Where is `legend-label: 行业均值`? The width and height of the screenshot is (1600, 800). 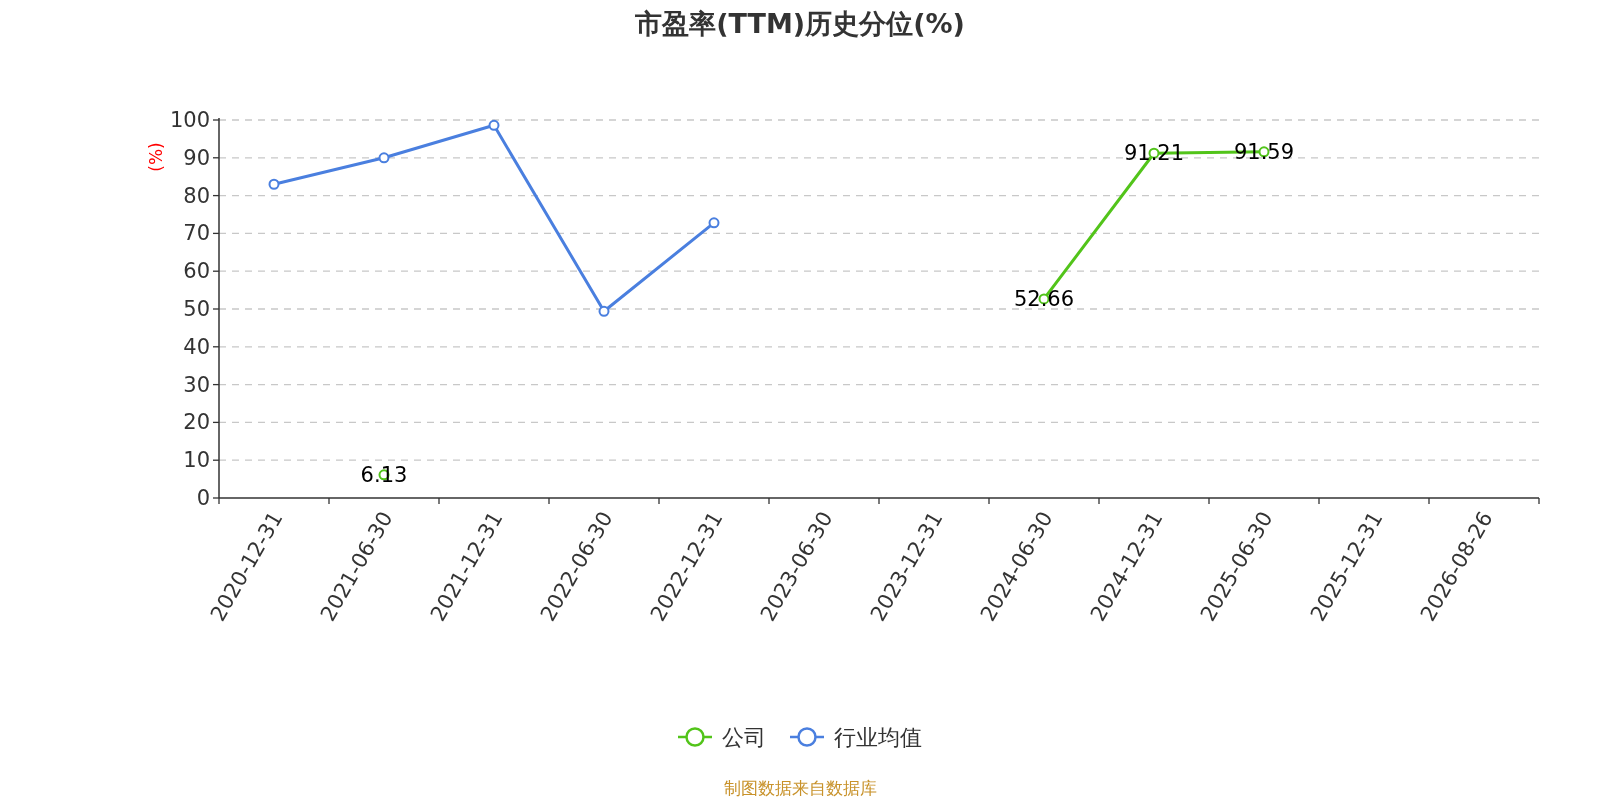
legend-label: 行业均值 is located at coordinates (878, 737).